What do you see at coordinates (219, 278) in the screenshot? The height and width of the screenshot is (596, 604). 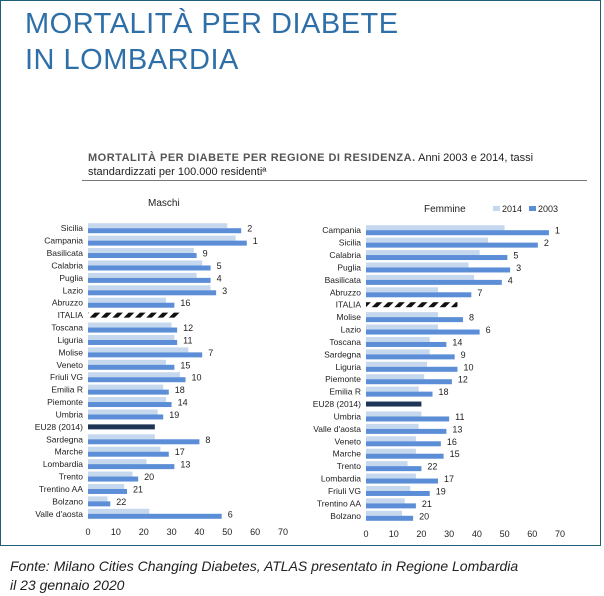 I see `rank-label: 4` at bounding box center [219, 278].